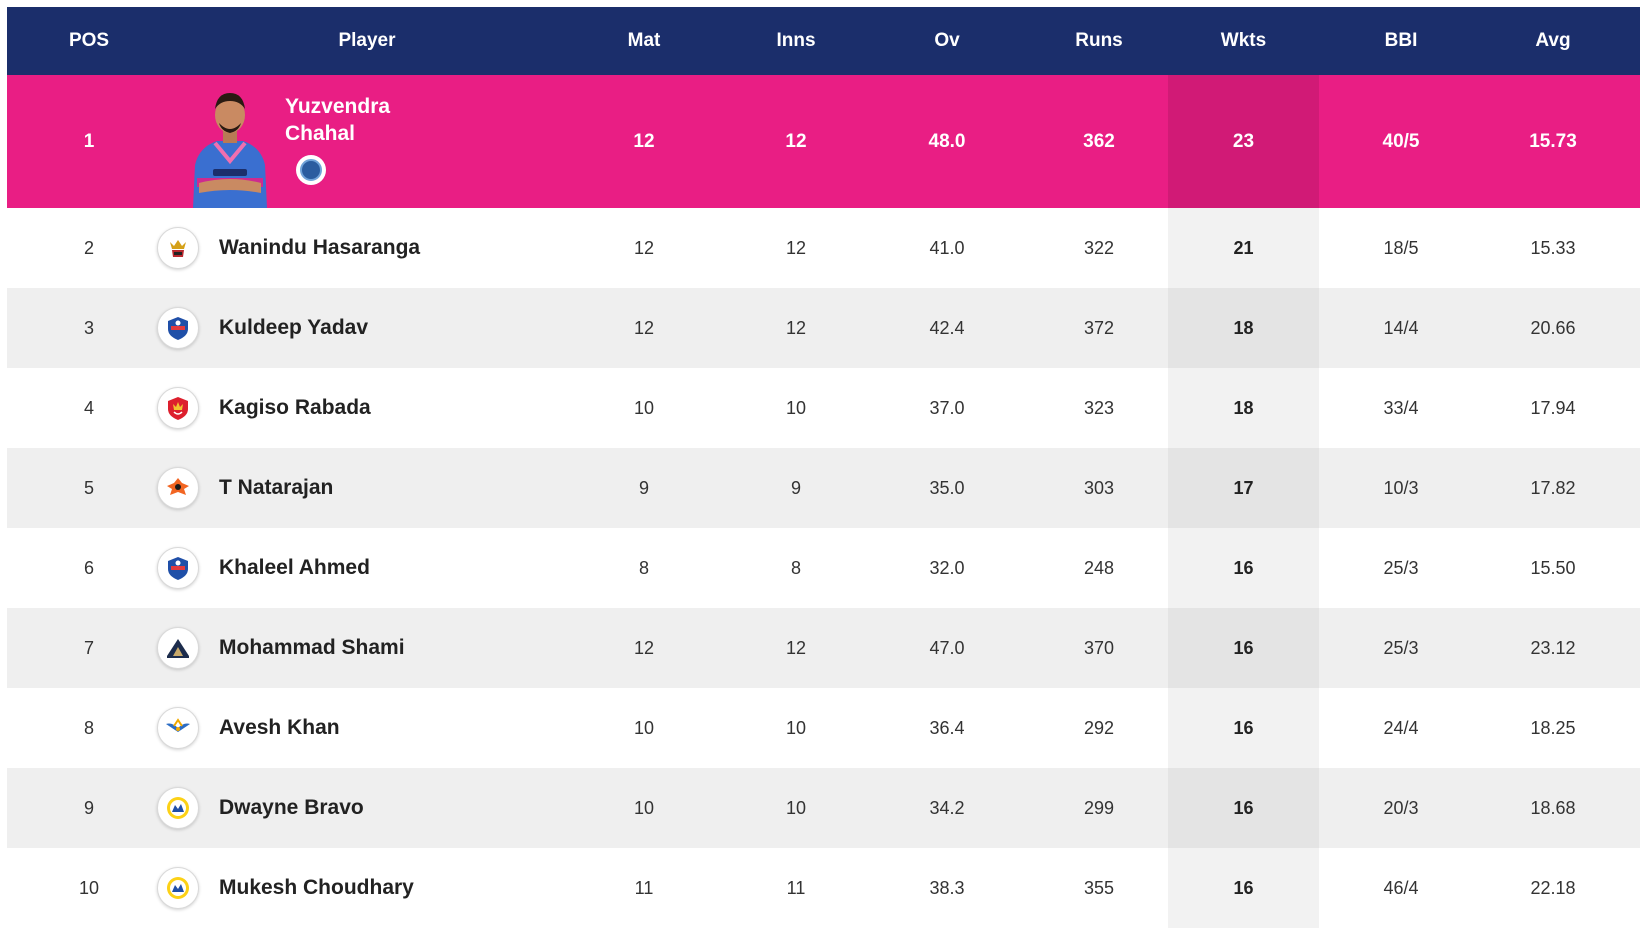 Image resolution: width=1640 pixels, height=928 pixels. Describe the element at coordinates (1243, 40) in the screenshot. I see `header-wkts: Wkts` at that location.